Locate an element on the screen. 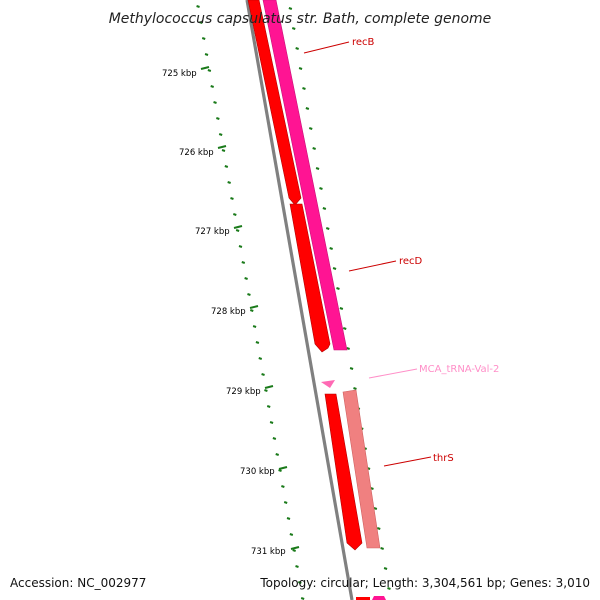 The width and height of the screenshot is (600, 600). tick-label-725: 725 kbp is located at coordinates (179, 74).